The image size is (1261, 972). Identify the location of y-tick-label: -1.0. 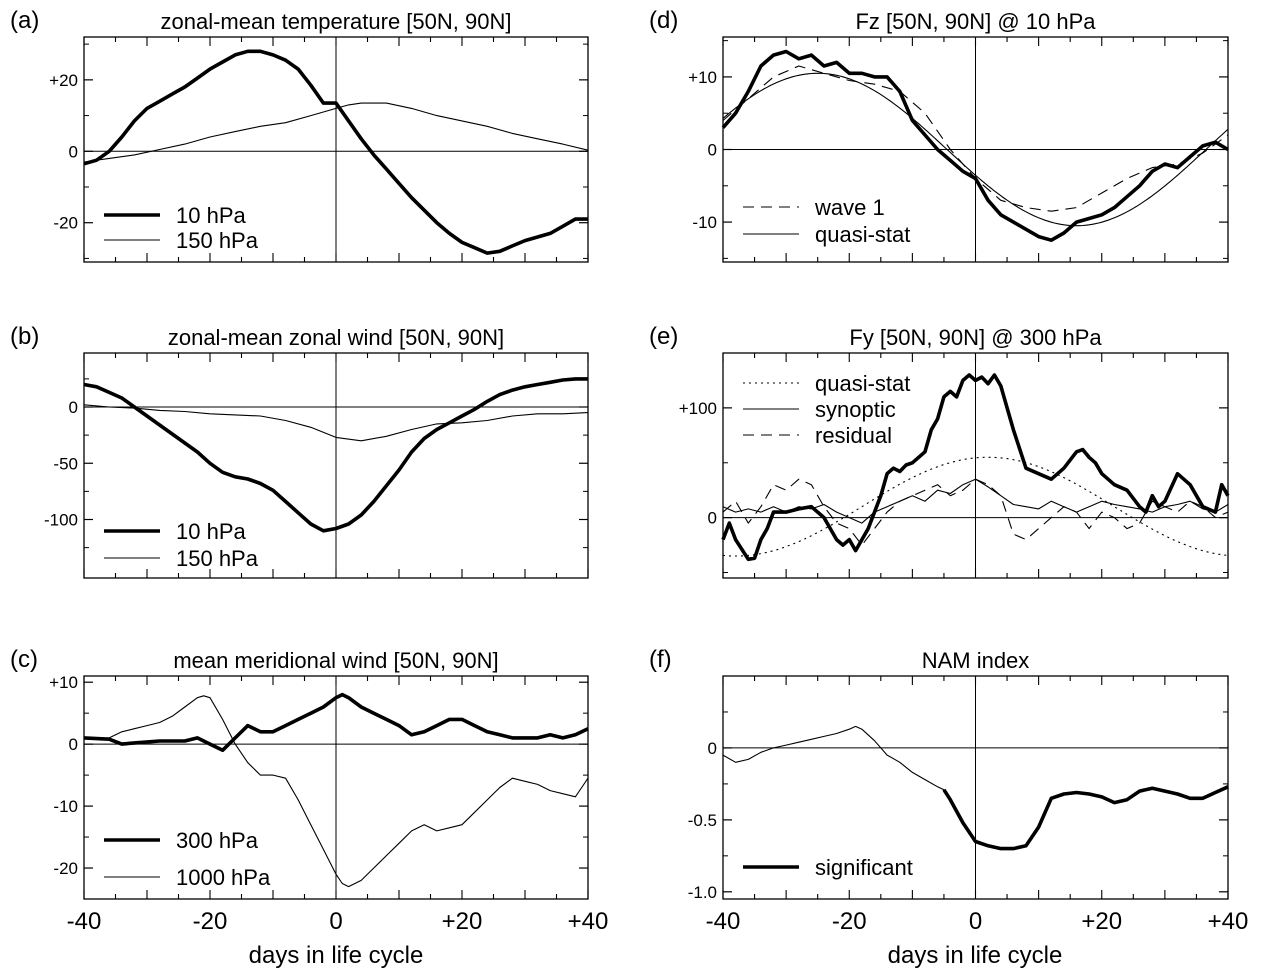
(702, 892).